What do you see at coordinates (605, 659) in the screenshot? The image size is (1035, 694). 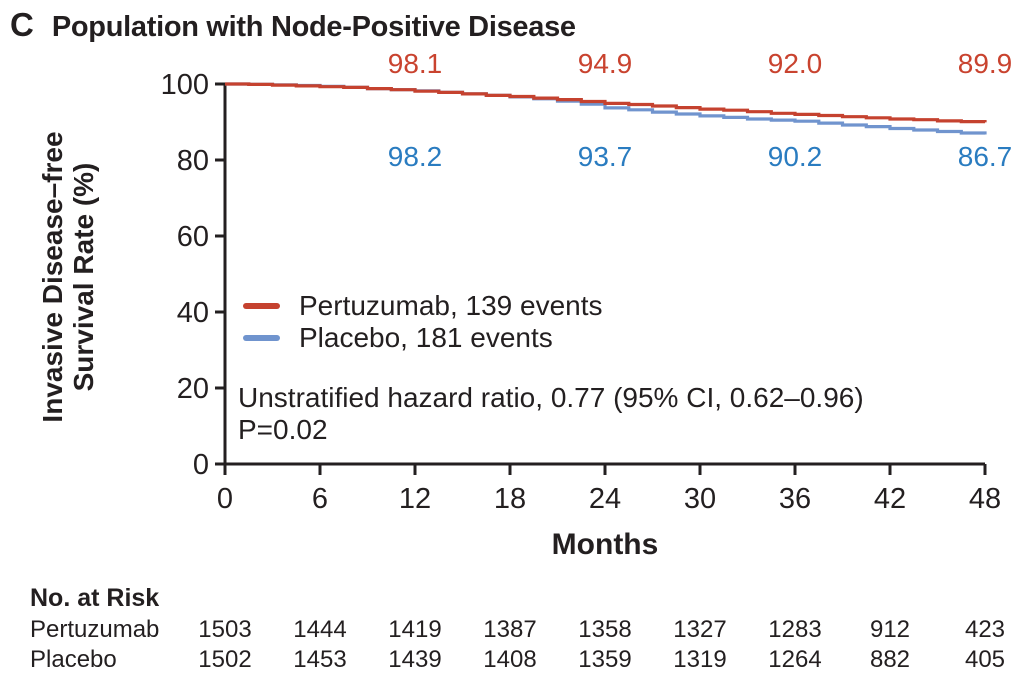 I see `risk-count: 1359` at bounding box center [605, 659].